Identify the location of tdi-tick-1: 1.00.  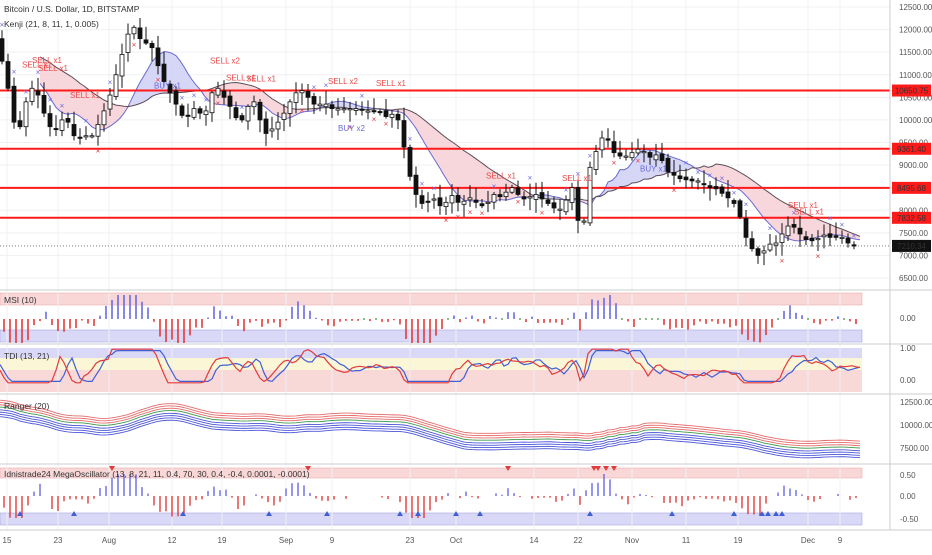
(908, 348).